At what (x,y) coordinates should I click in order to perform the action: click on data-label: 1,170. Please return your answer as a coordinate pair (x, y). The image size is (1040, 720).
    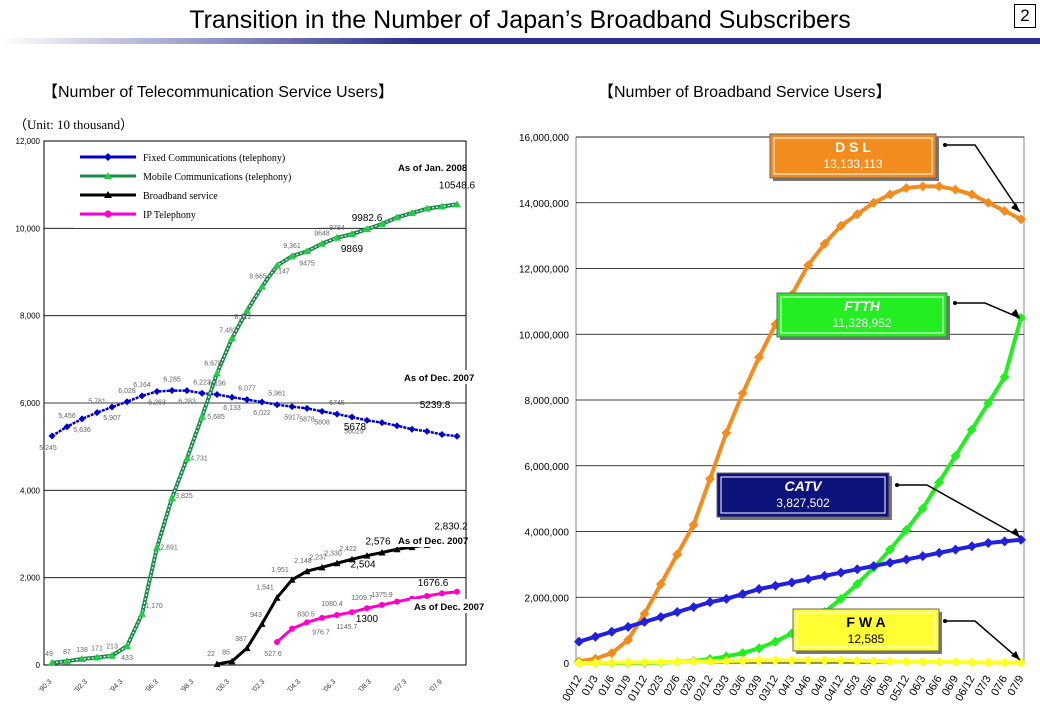
    Looking at the image, I should click on (154, 606).